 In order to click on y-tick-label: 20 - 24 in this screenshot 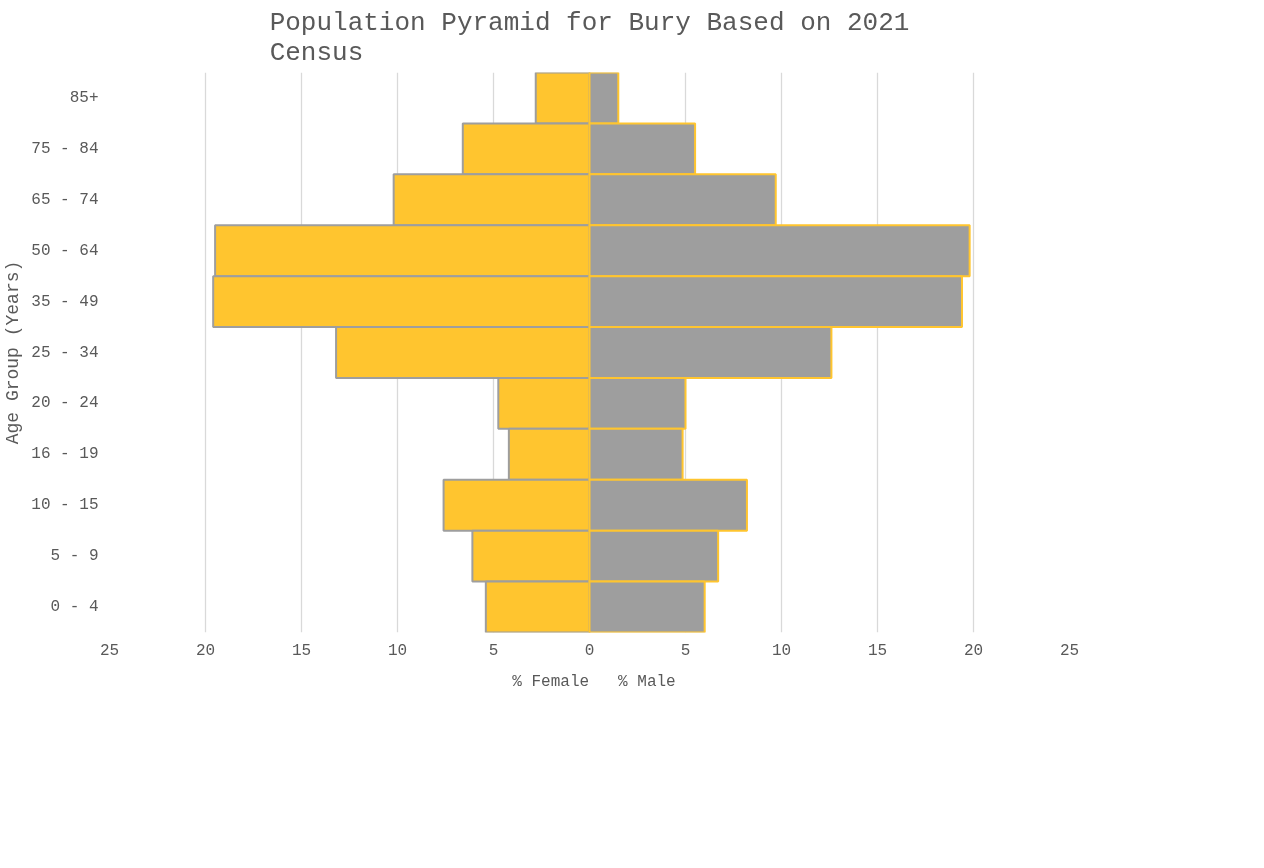, I will do `click(65, 403)`.